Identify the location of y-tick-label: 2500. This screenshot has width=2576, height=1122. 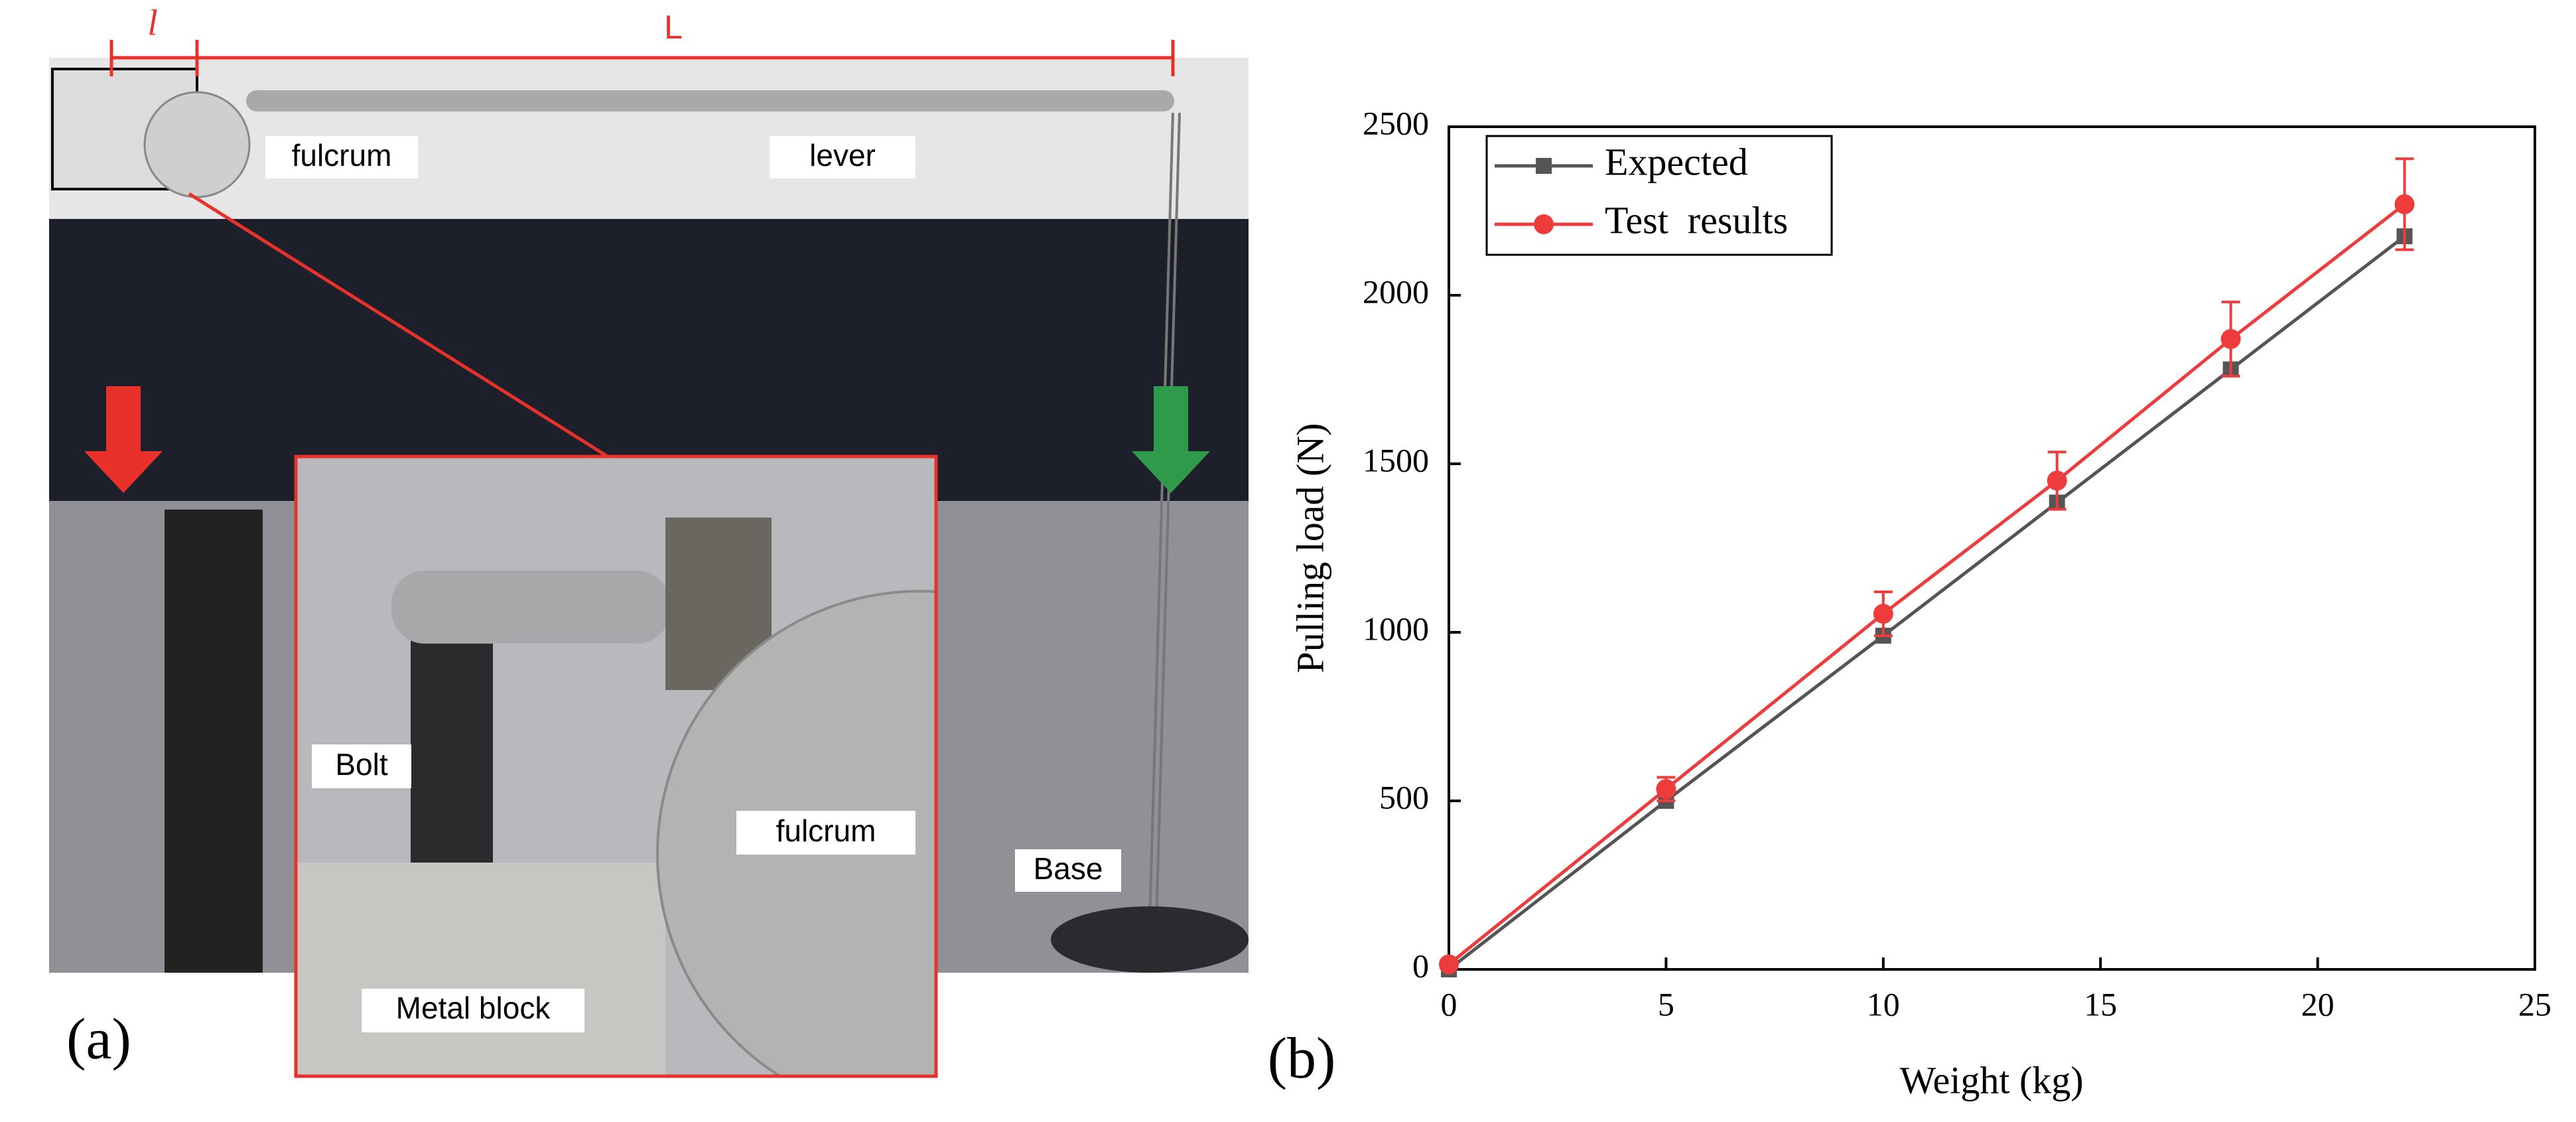
(1396, 122).